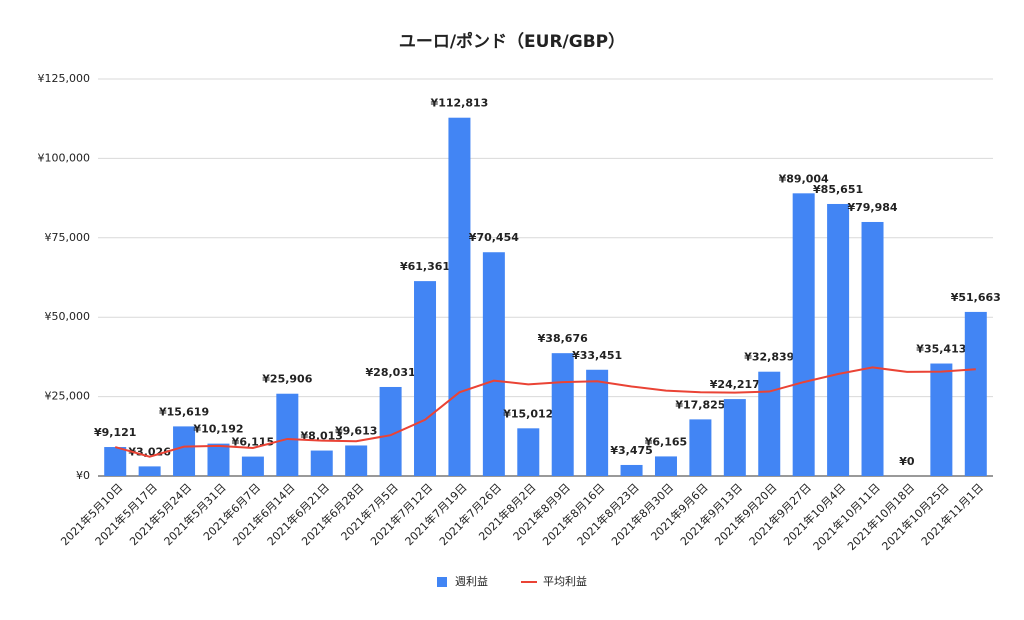 The width and height of the screenshot is (1024, 620). I want to click on value-label: ¥15,012, so click(528, 413).